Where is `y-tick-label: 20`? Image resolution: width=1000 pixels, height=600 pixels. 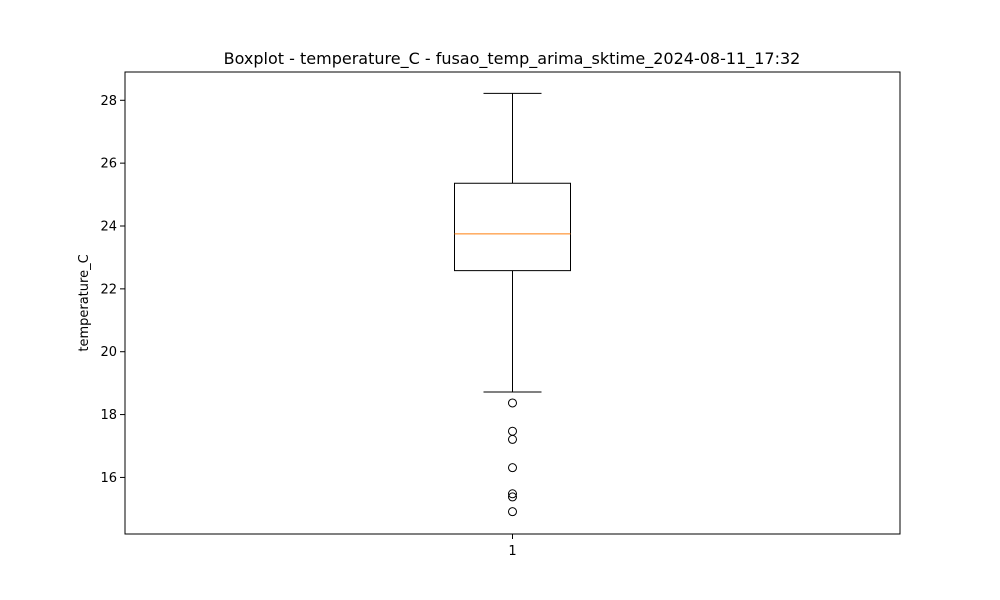
y-tick-label: 20 is located at coordinates (108, 352).